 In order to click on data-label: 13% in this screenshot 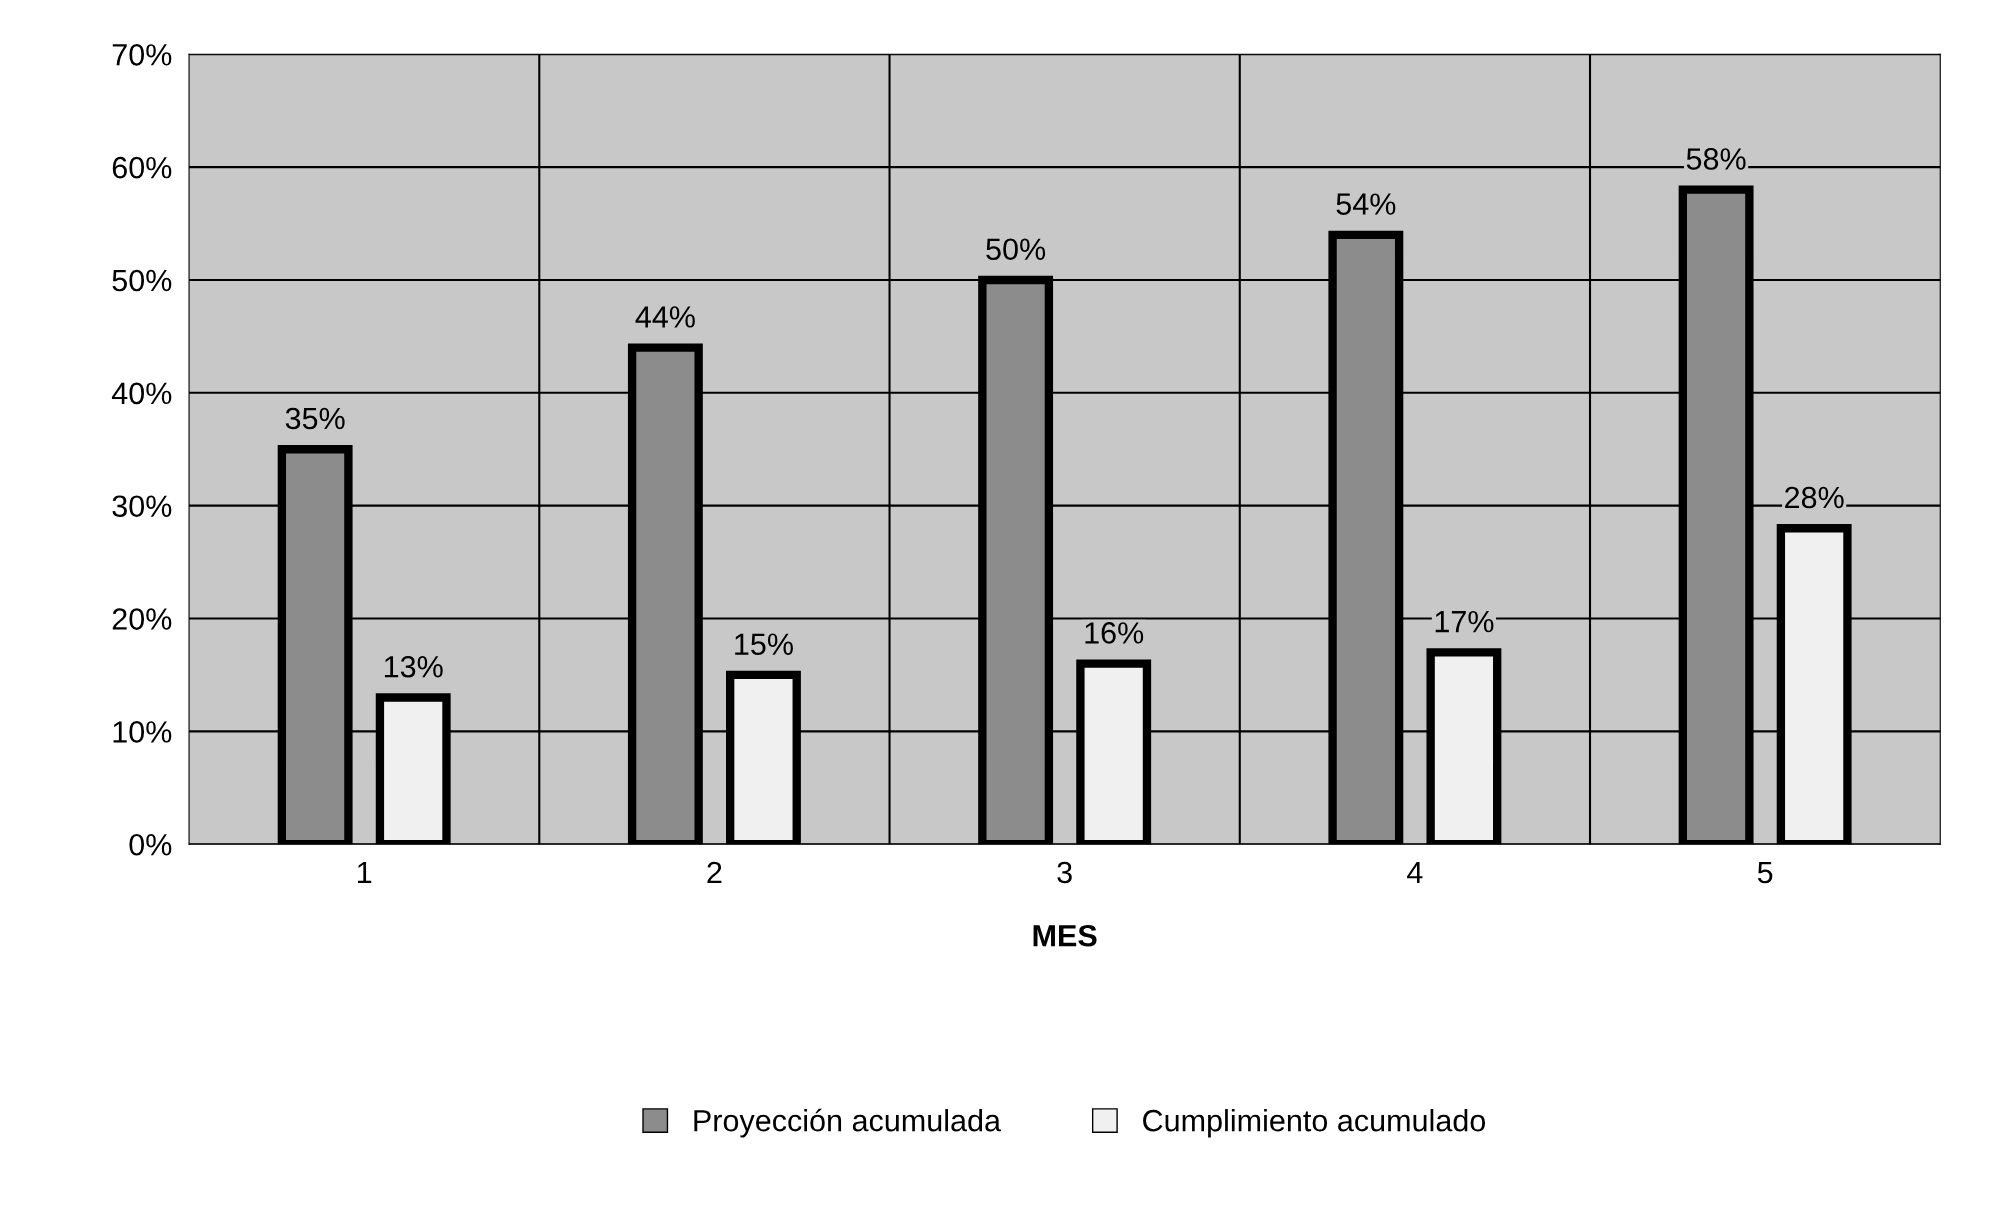, I will do `click(413, 666)`.